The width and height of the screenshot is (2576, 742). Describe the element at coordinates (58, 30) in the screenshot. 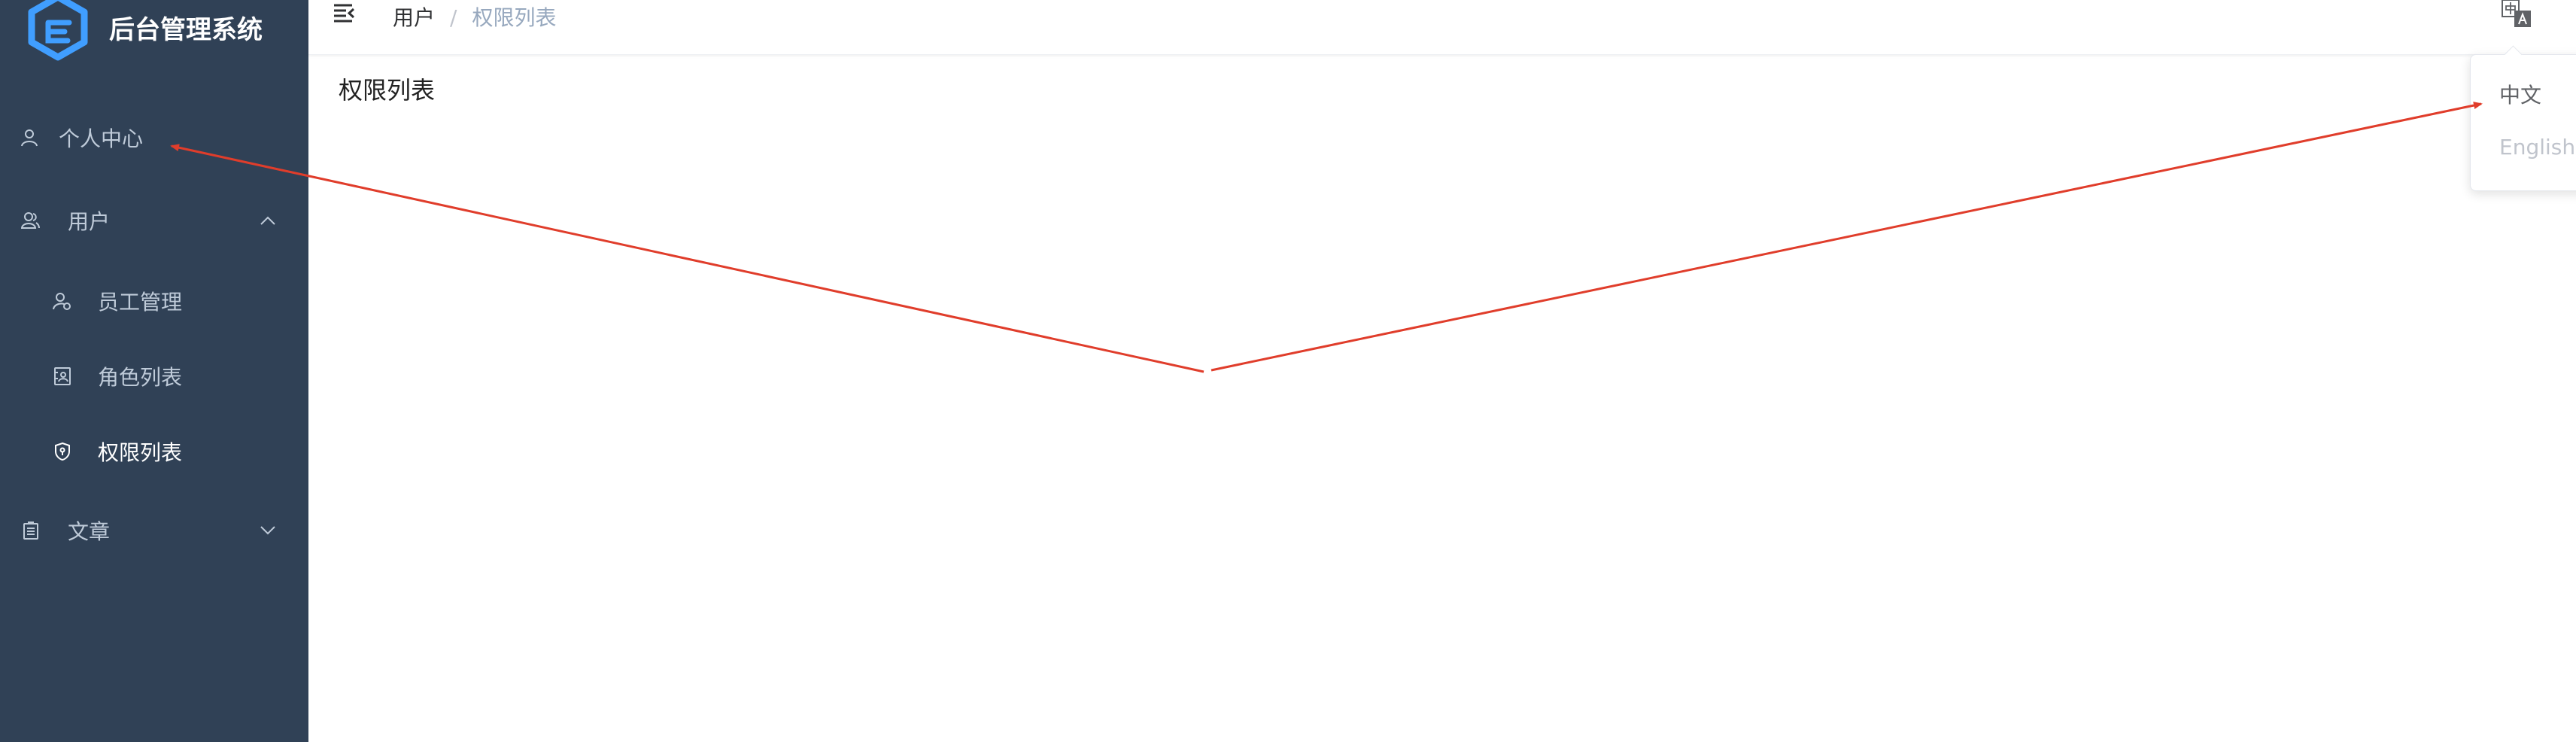

I see `hexagon-logo-icon` at that location.